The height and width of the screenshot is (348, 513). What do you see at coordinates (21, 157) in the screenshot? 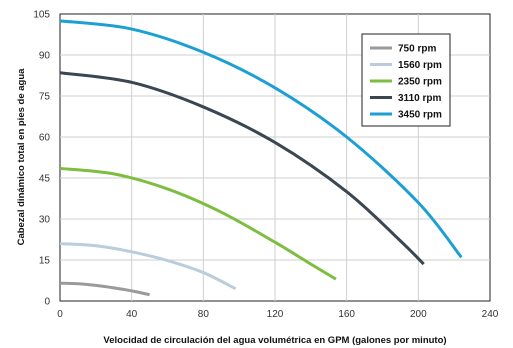
I see `y-axis-title: Cabezal dinámico total en pies de agua` at bounding box center [21, 157].